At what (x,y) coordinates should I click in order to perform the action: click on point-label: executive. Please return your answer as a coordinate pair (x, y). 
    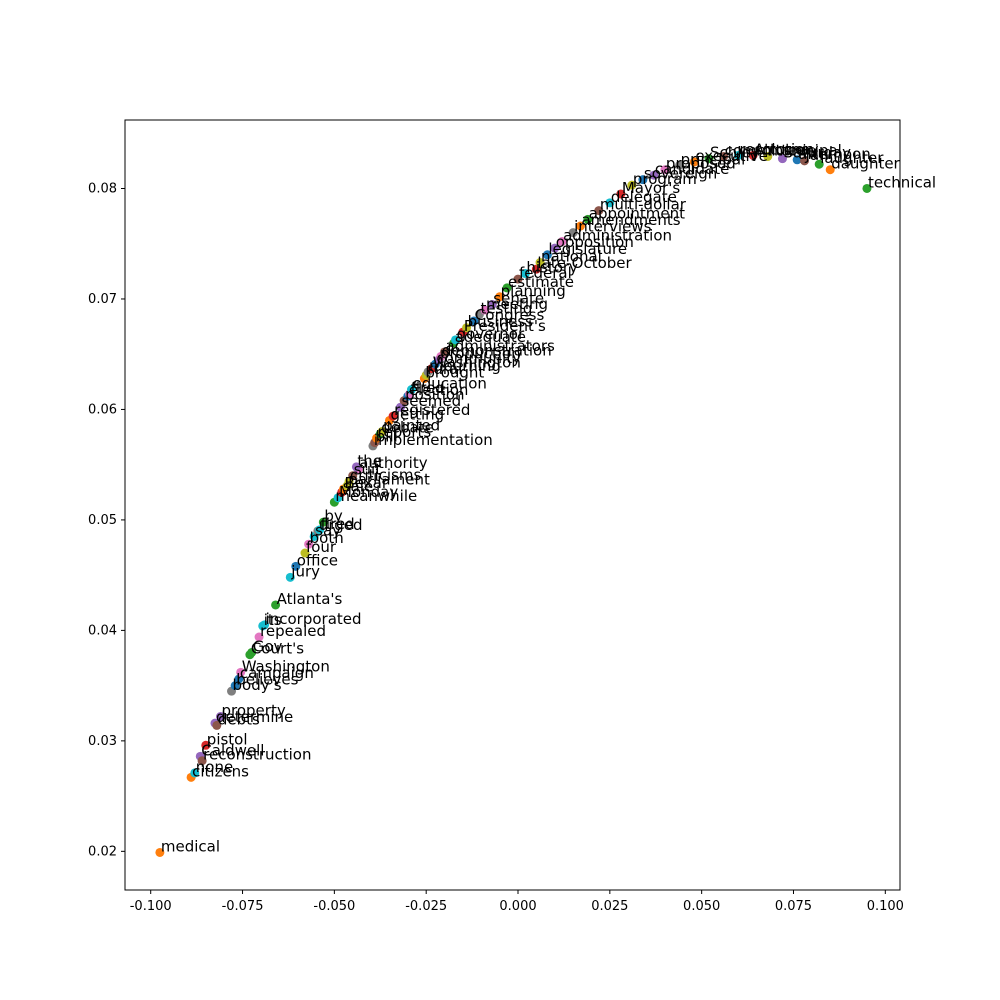
    Looking at the image, I should click on (731, 156).